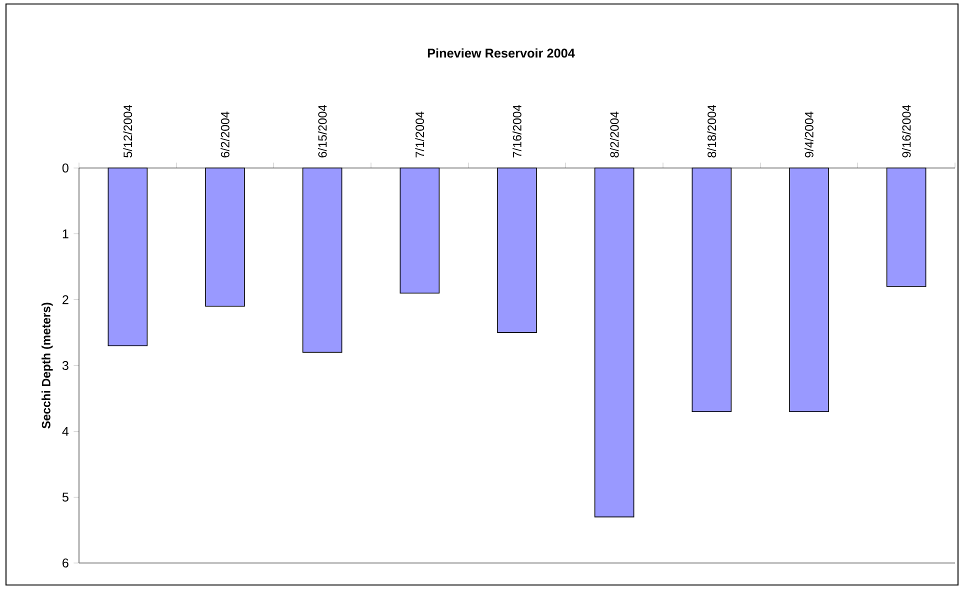  What do you see at coordinates (322, 131) in the screenshot?
I see `x-tick-label: 6/15/2004` at bounding box center [322, 131].